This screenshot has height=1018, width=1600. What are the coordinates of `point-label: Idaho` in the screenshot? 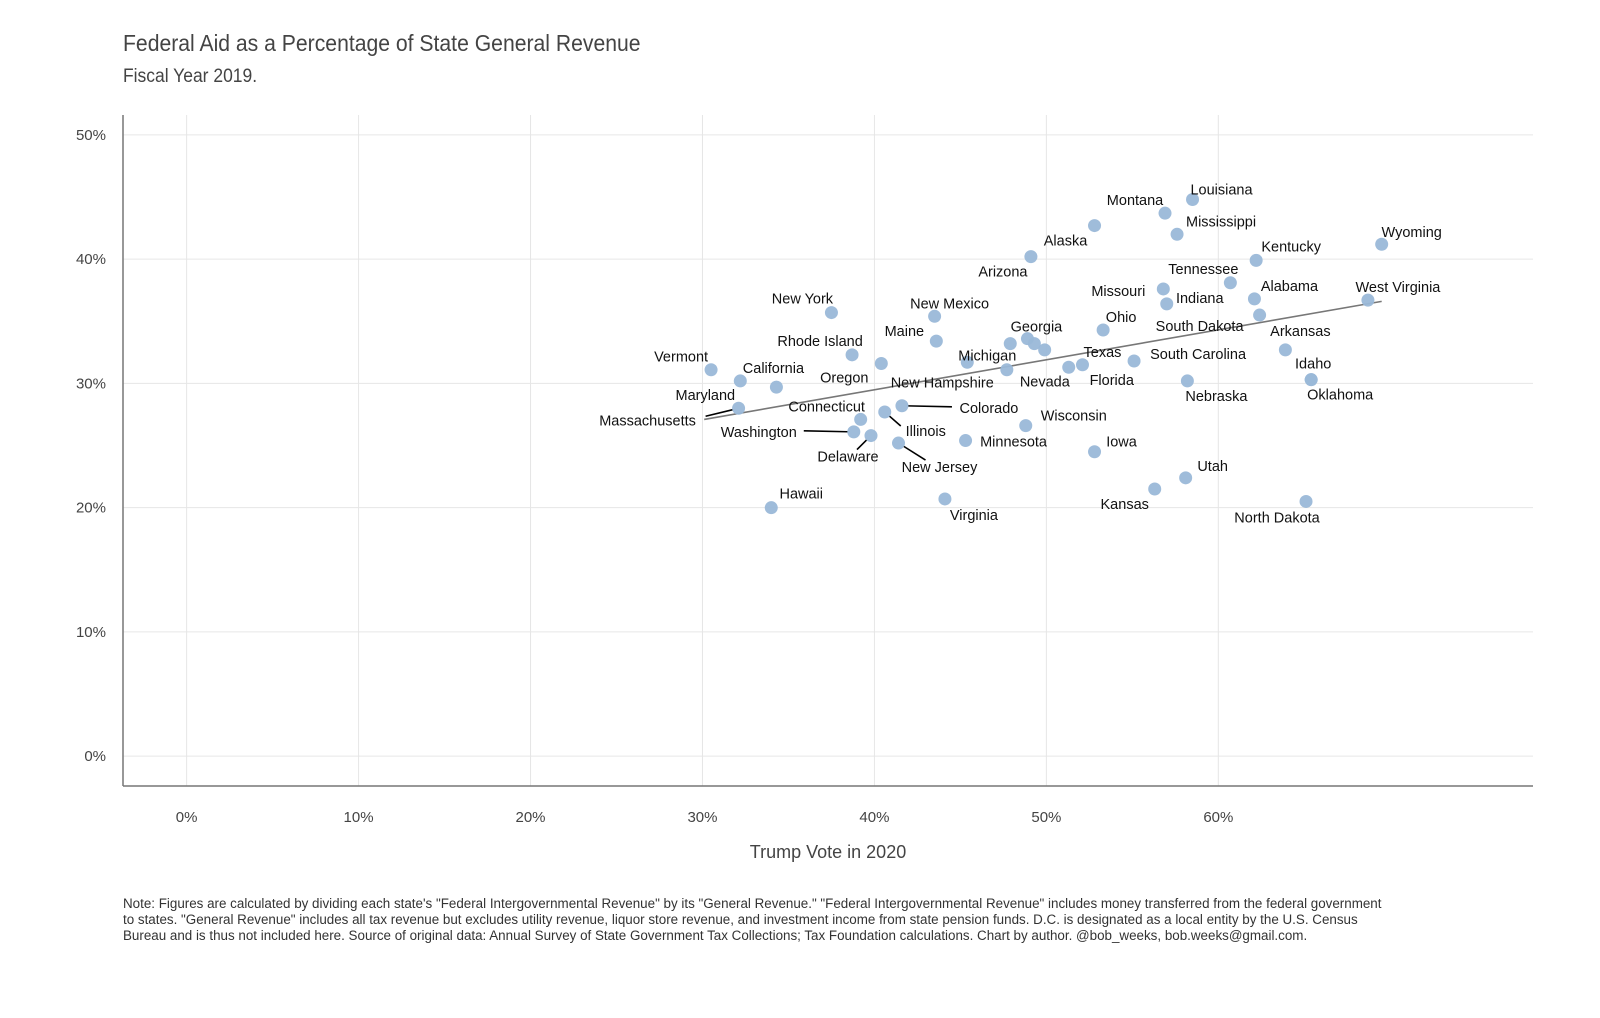 It's located at (1313, 365).